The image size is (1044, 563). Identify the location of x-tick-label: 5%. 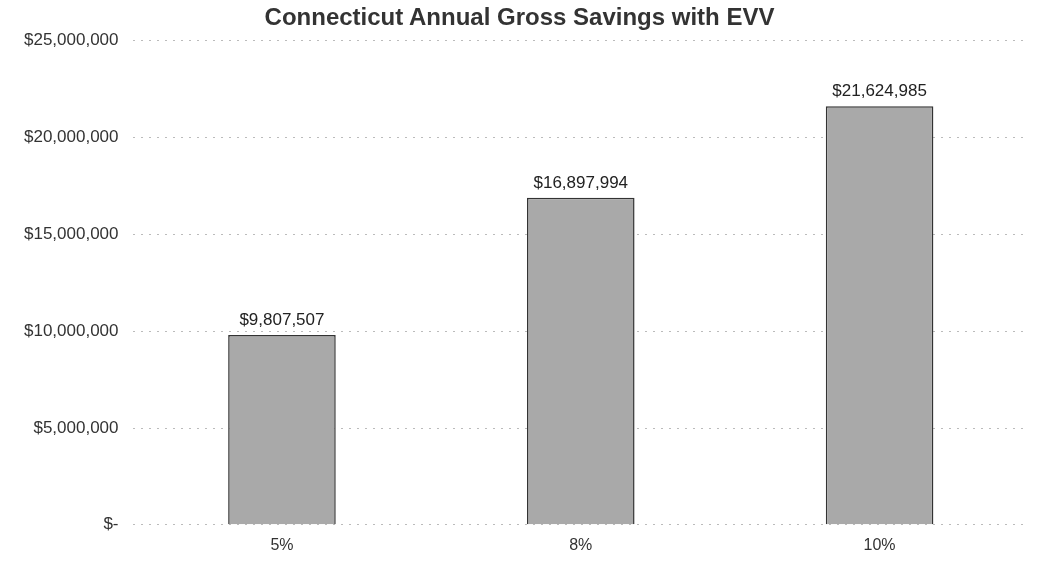
(282, 544).